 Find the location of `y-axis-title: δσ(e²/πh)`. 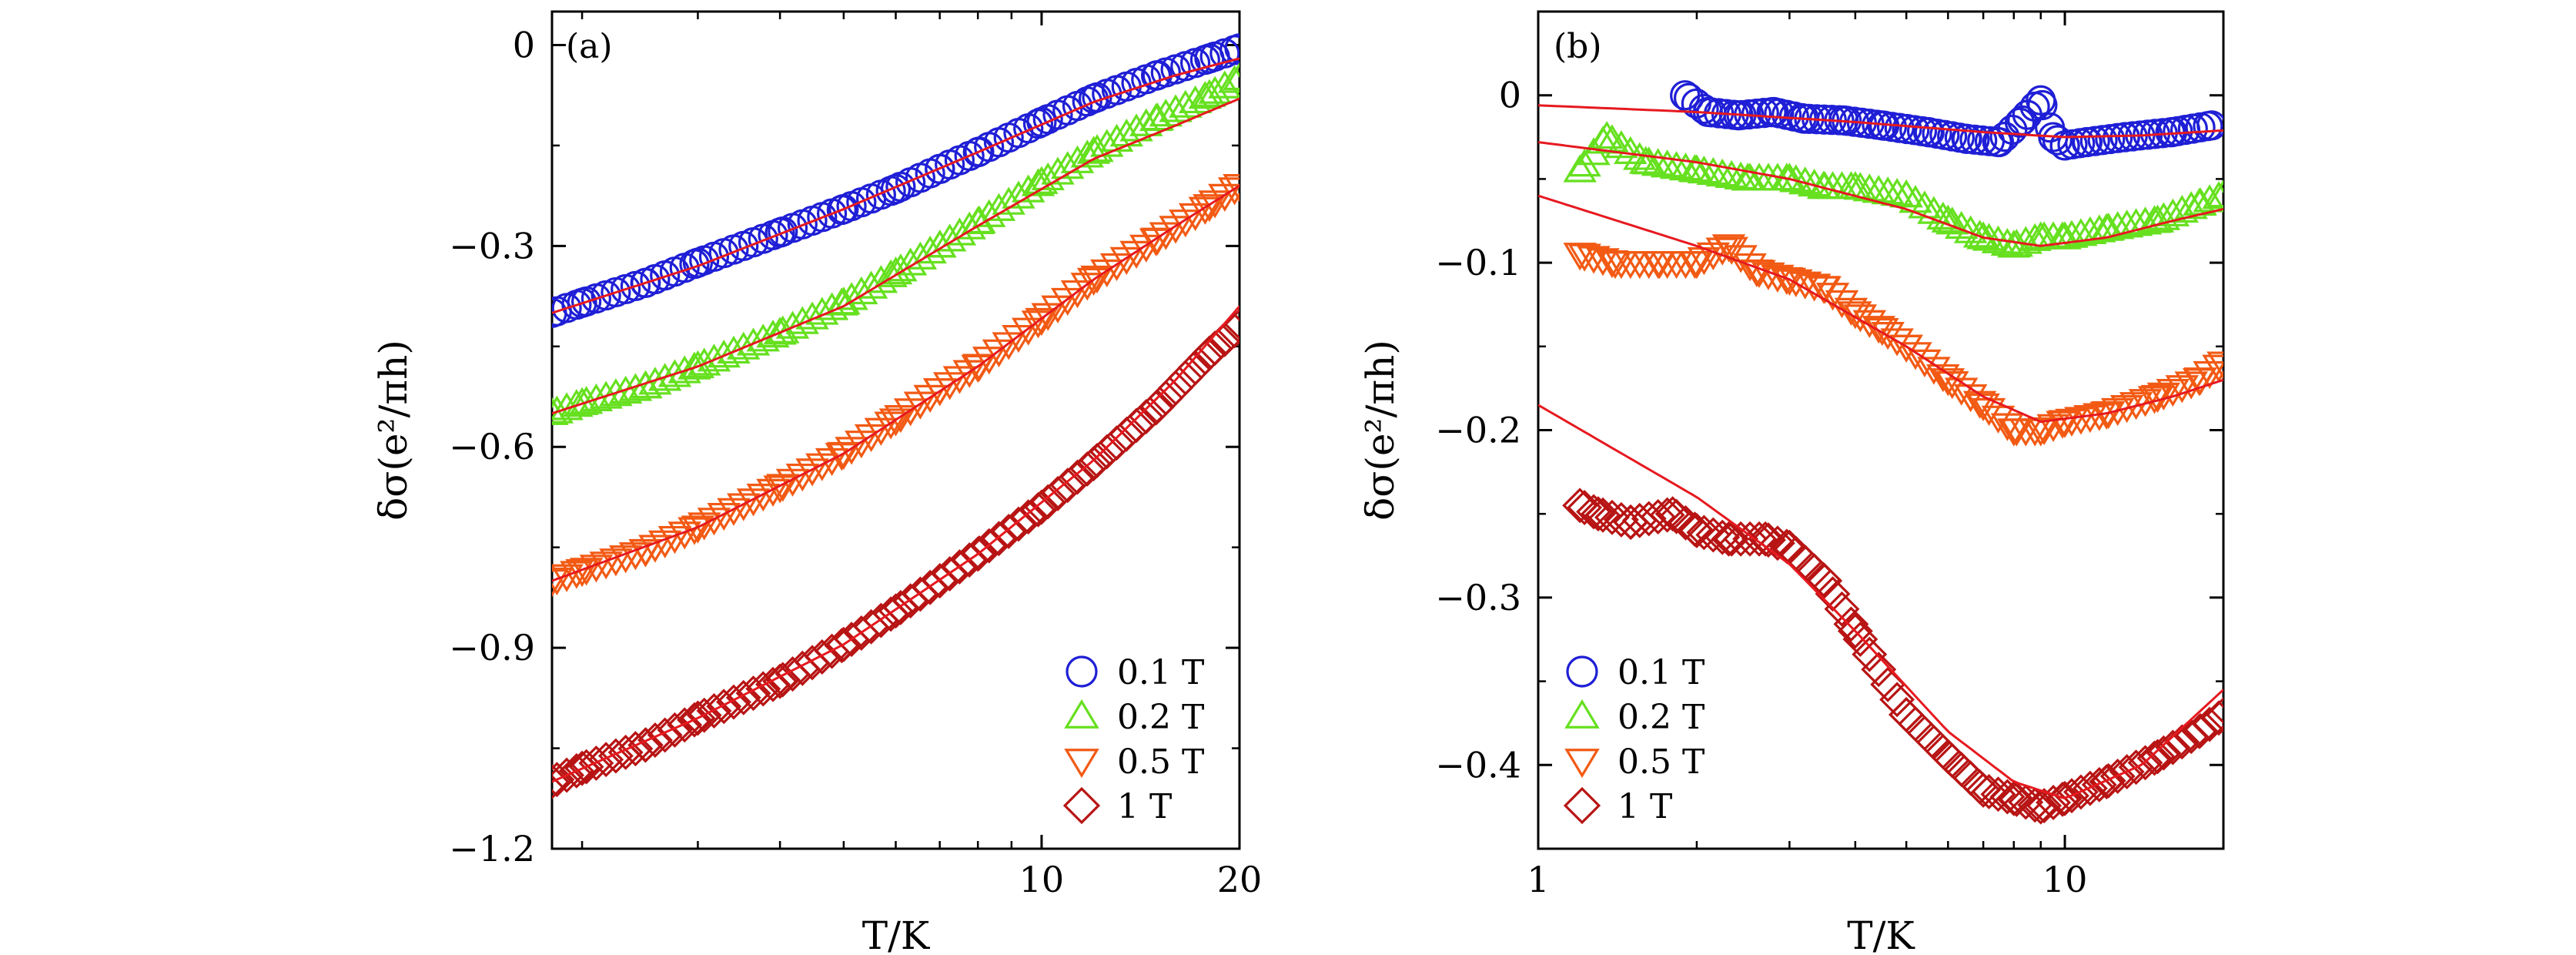

y-axis-title: δσ(e²/πh) is located at coordinates (394, 430).